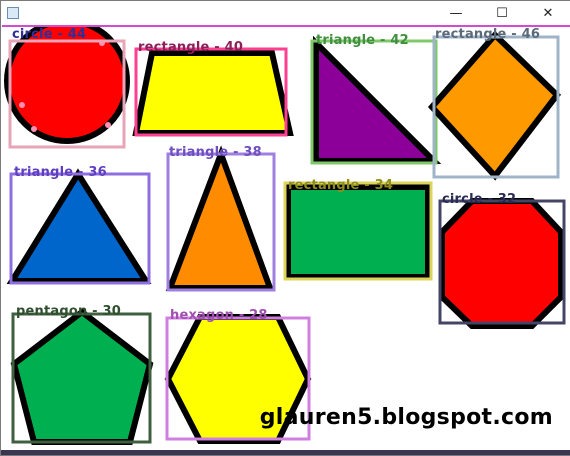  I want to click on pentagon-shape, so click(82, 376).